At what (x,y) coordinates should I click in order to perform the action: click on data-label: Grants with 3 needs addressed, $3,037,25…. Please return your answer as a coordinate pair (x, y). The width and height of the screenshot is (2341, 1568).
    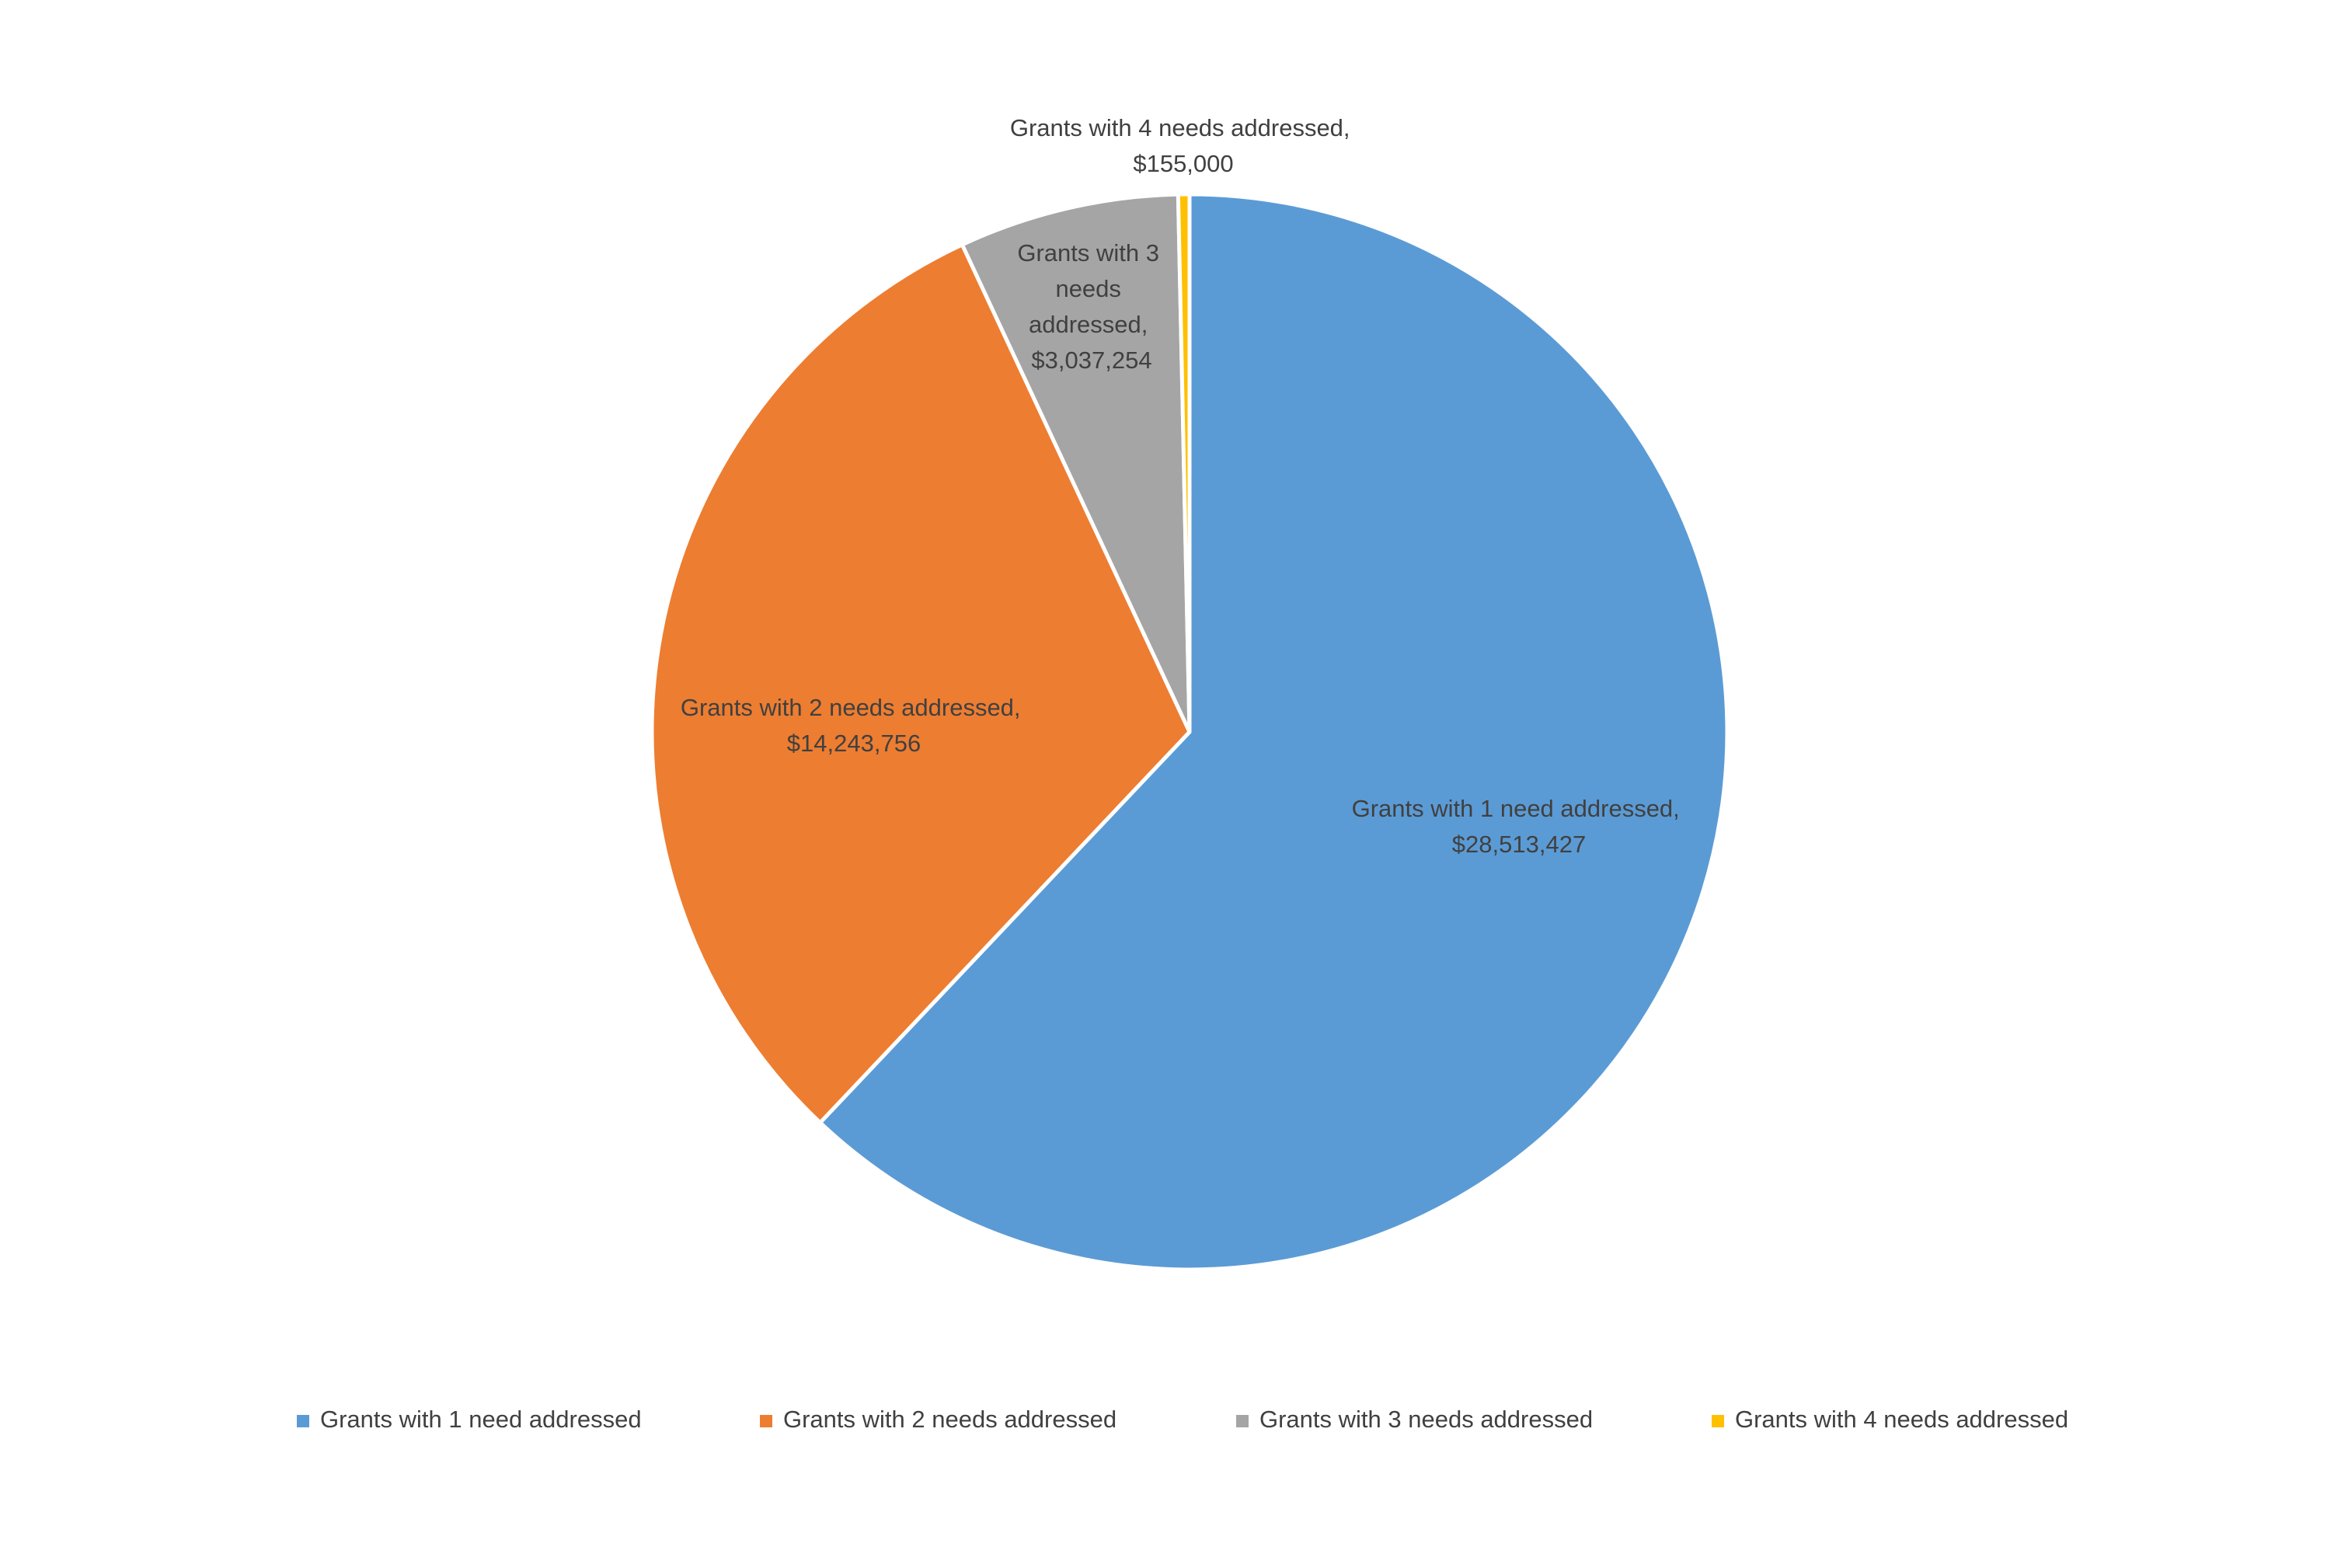
    Looking at the image, I should click on (1091, 306).